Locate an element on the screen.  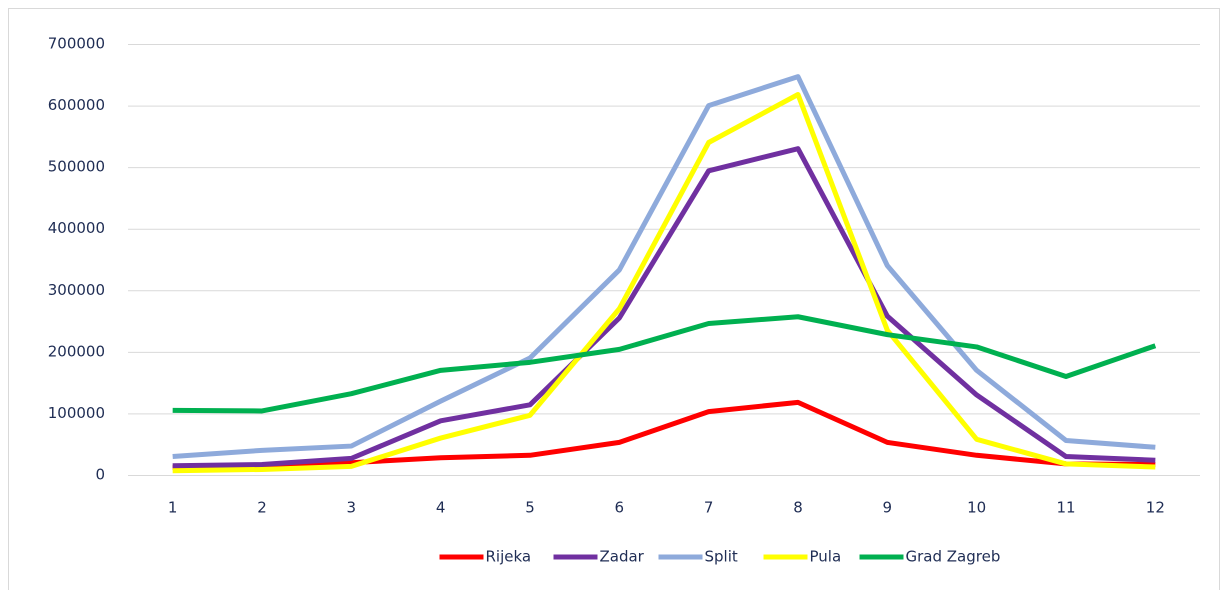
legend-label: Zadar is located at coordinates (622, 557).